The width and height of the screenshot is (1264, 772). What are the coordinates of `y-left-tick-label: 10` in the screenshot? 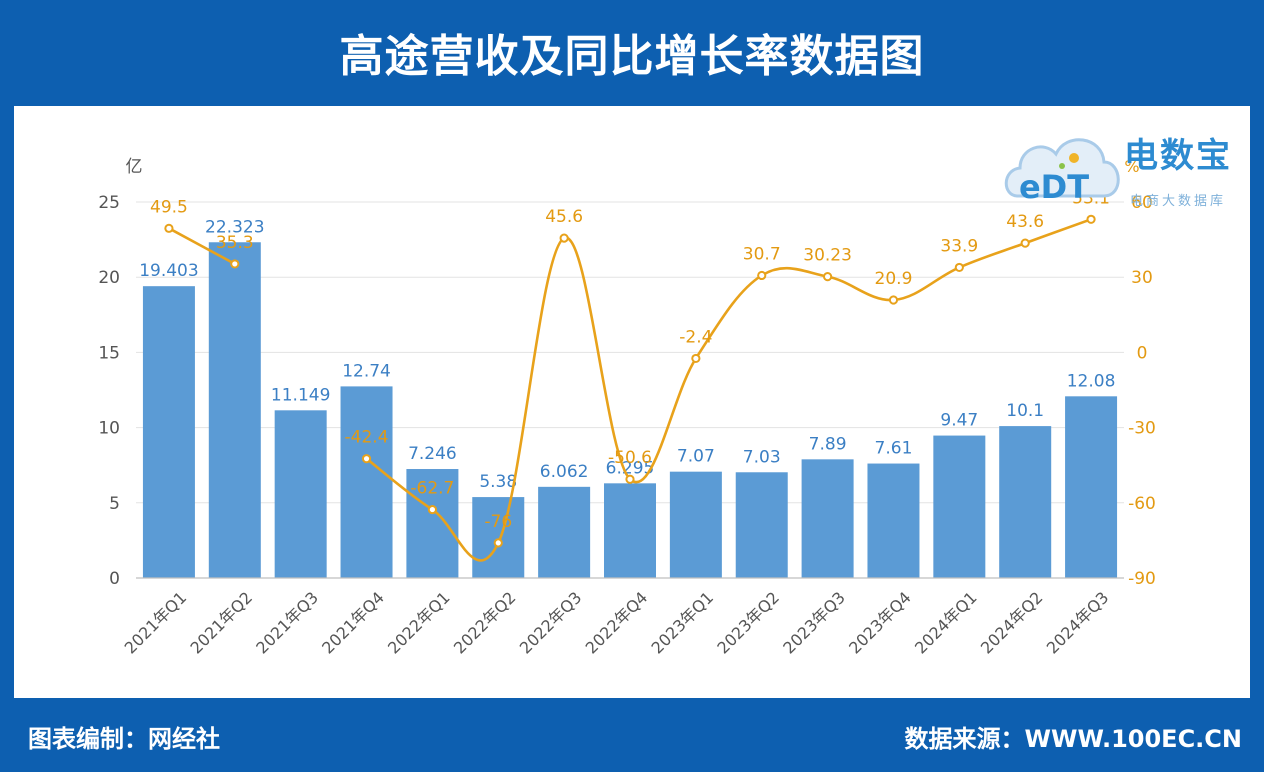 It's located at (109, 429).